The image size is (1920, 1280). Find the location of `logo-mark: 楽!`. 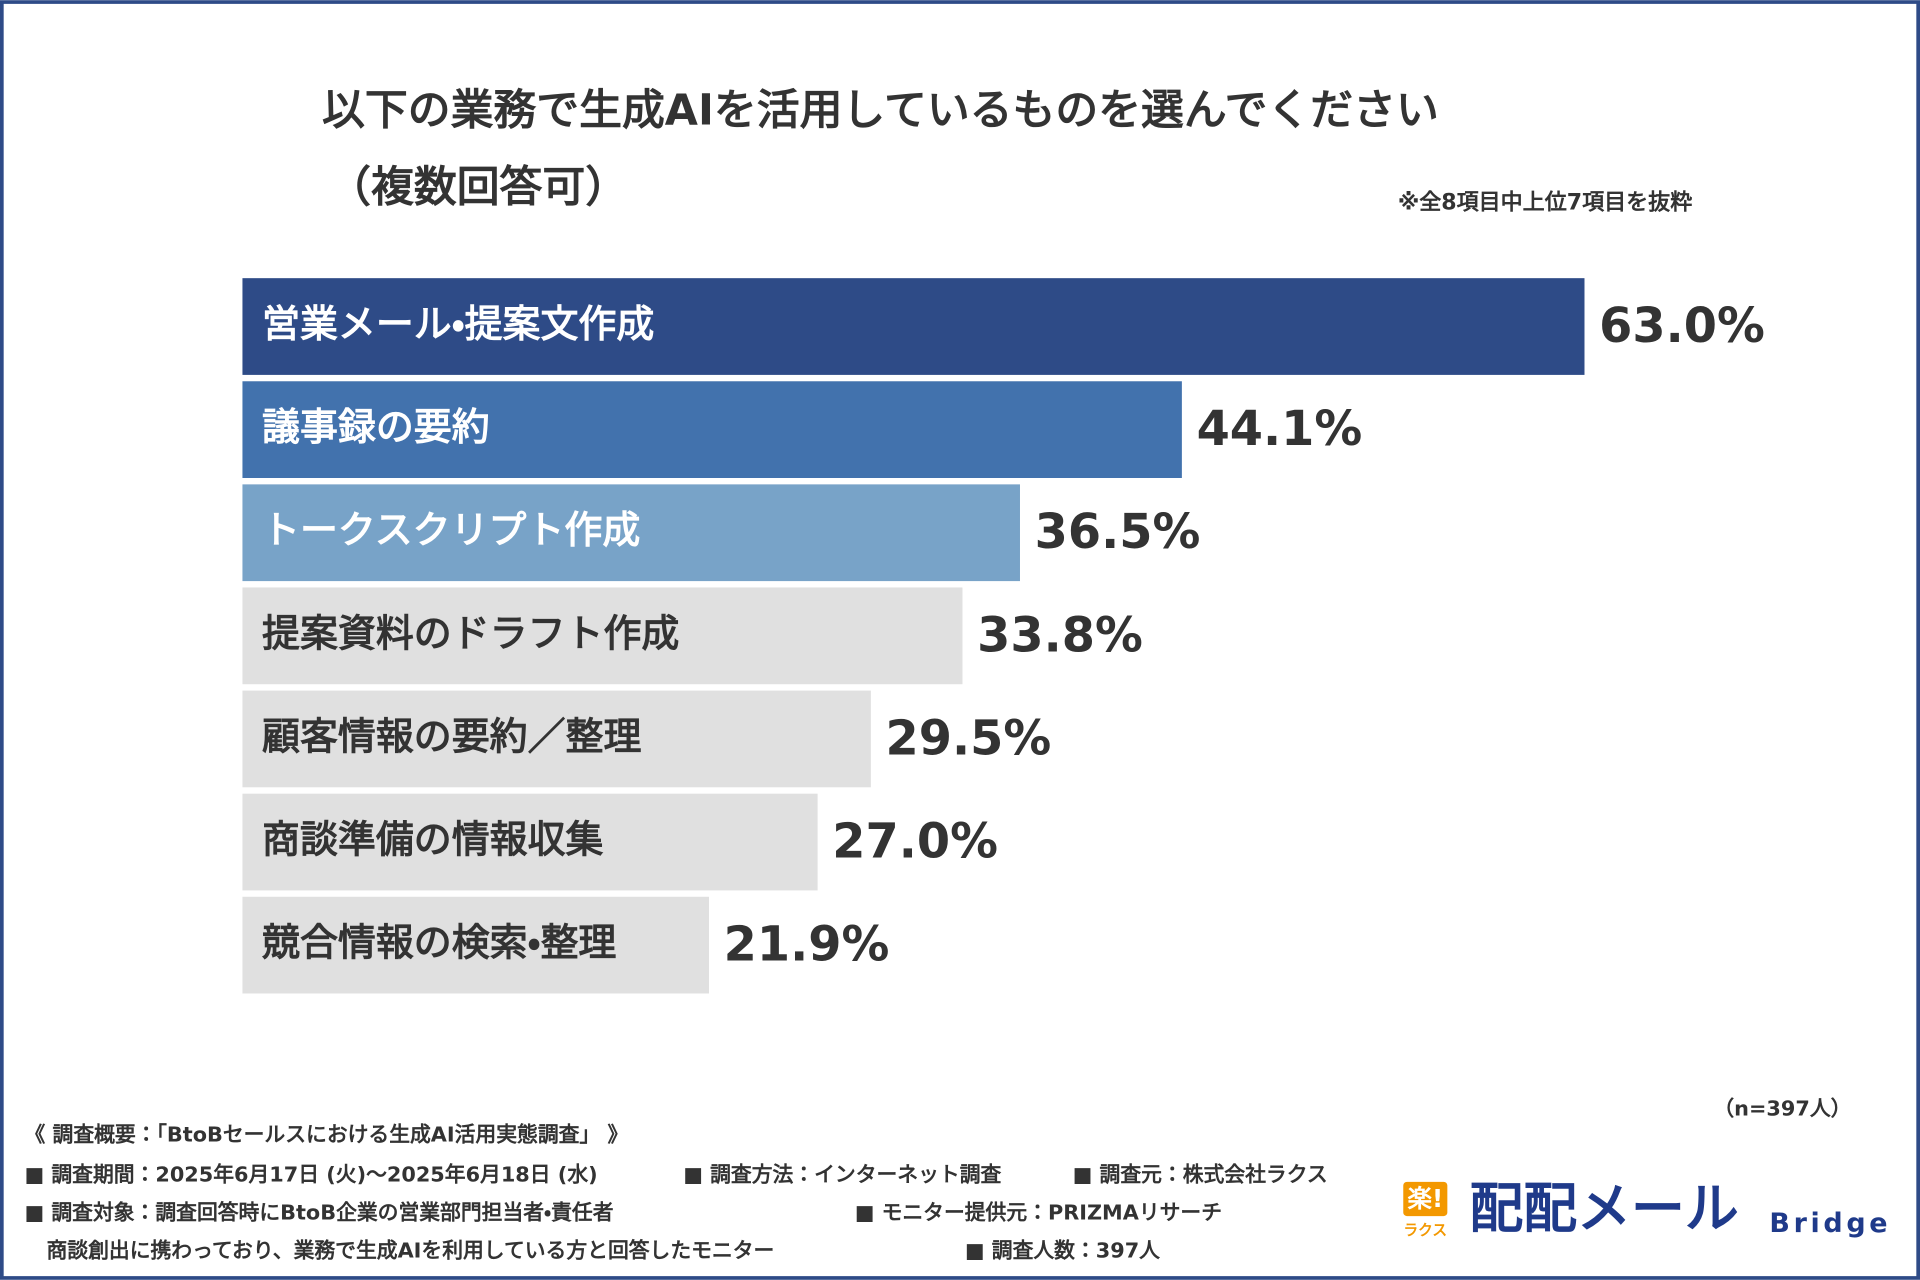

logo-mark: 楽! is located at coordinates (1425, 1198).